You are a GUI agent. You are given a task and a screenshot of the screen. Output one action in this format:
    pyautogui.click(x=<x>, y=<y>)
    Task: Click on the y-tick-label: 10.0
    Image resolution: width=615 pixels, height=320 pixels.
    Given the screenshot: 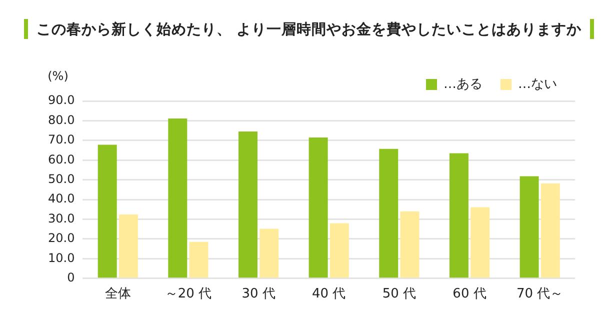 What is the action you would take?
    pyautogui.click(x=61, y=257)
    